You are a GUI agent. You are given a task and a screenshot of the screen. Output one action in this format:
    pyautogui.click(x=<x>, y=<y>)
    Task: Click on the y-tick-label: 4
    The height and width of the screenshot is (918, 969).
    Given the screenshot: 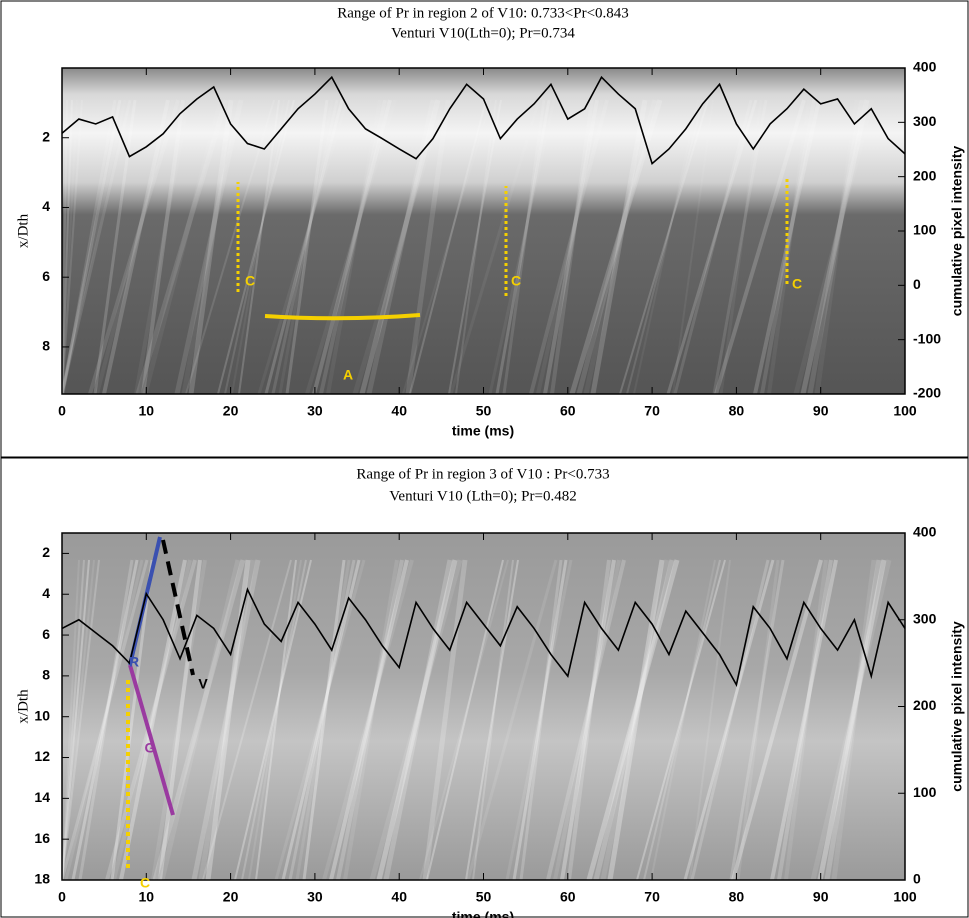 What is the action you would take?
    pyautogui.click(x=46, y=206)
    